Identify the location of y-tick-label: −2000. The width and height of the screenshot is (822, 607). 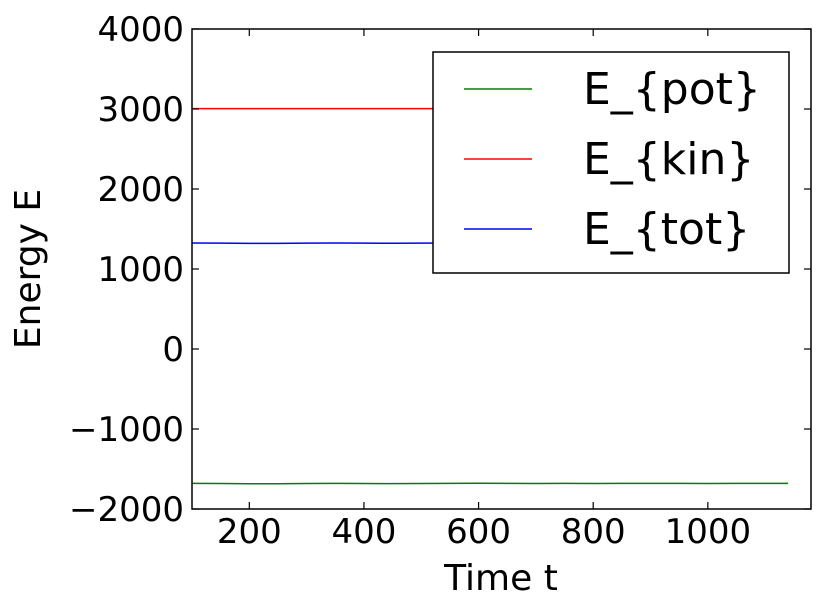
(126, 510).